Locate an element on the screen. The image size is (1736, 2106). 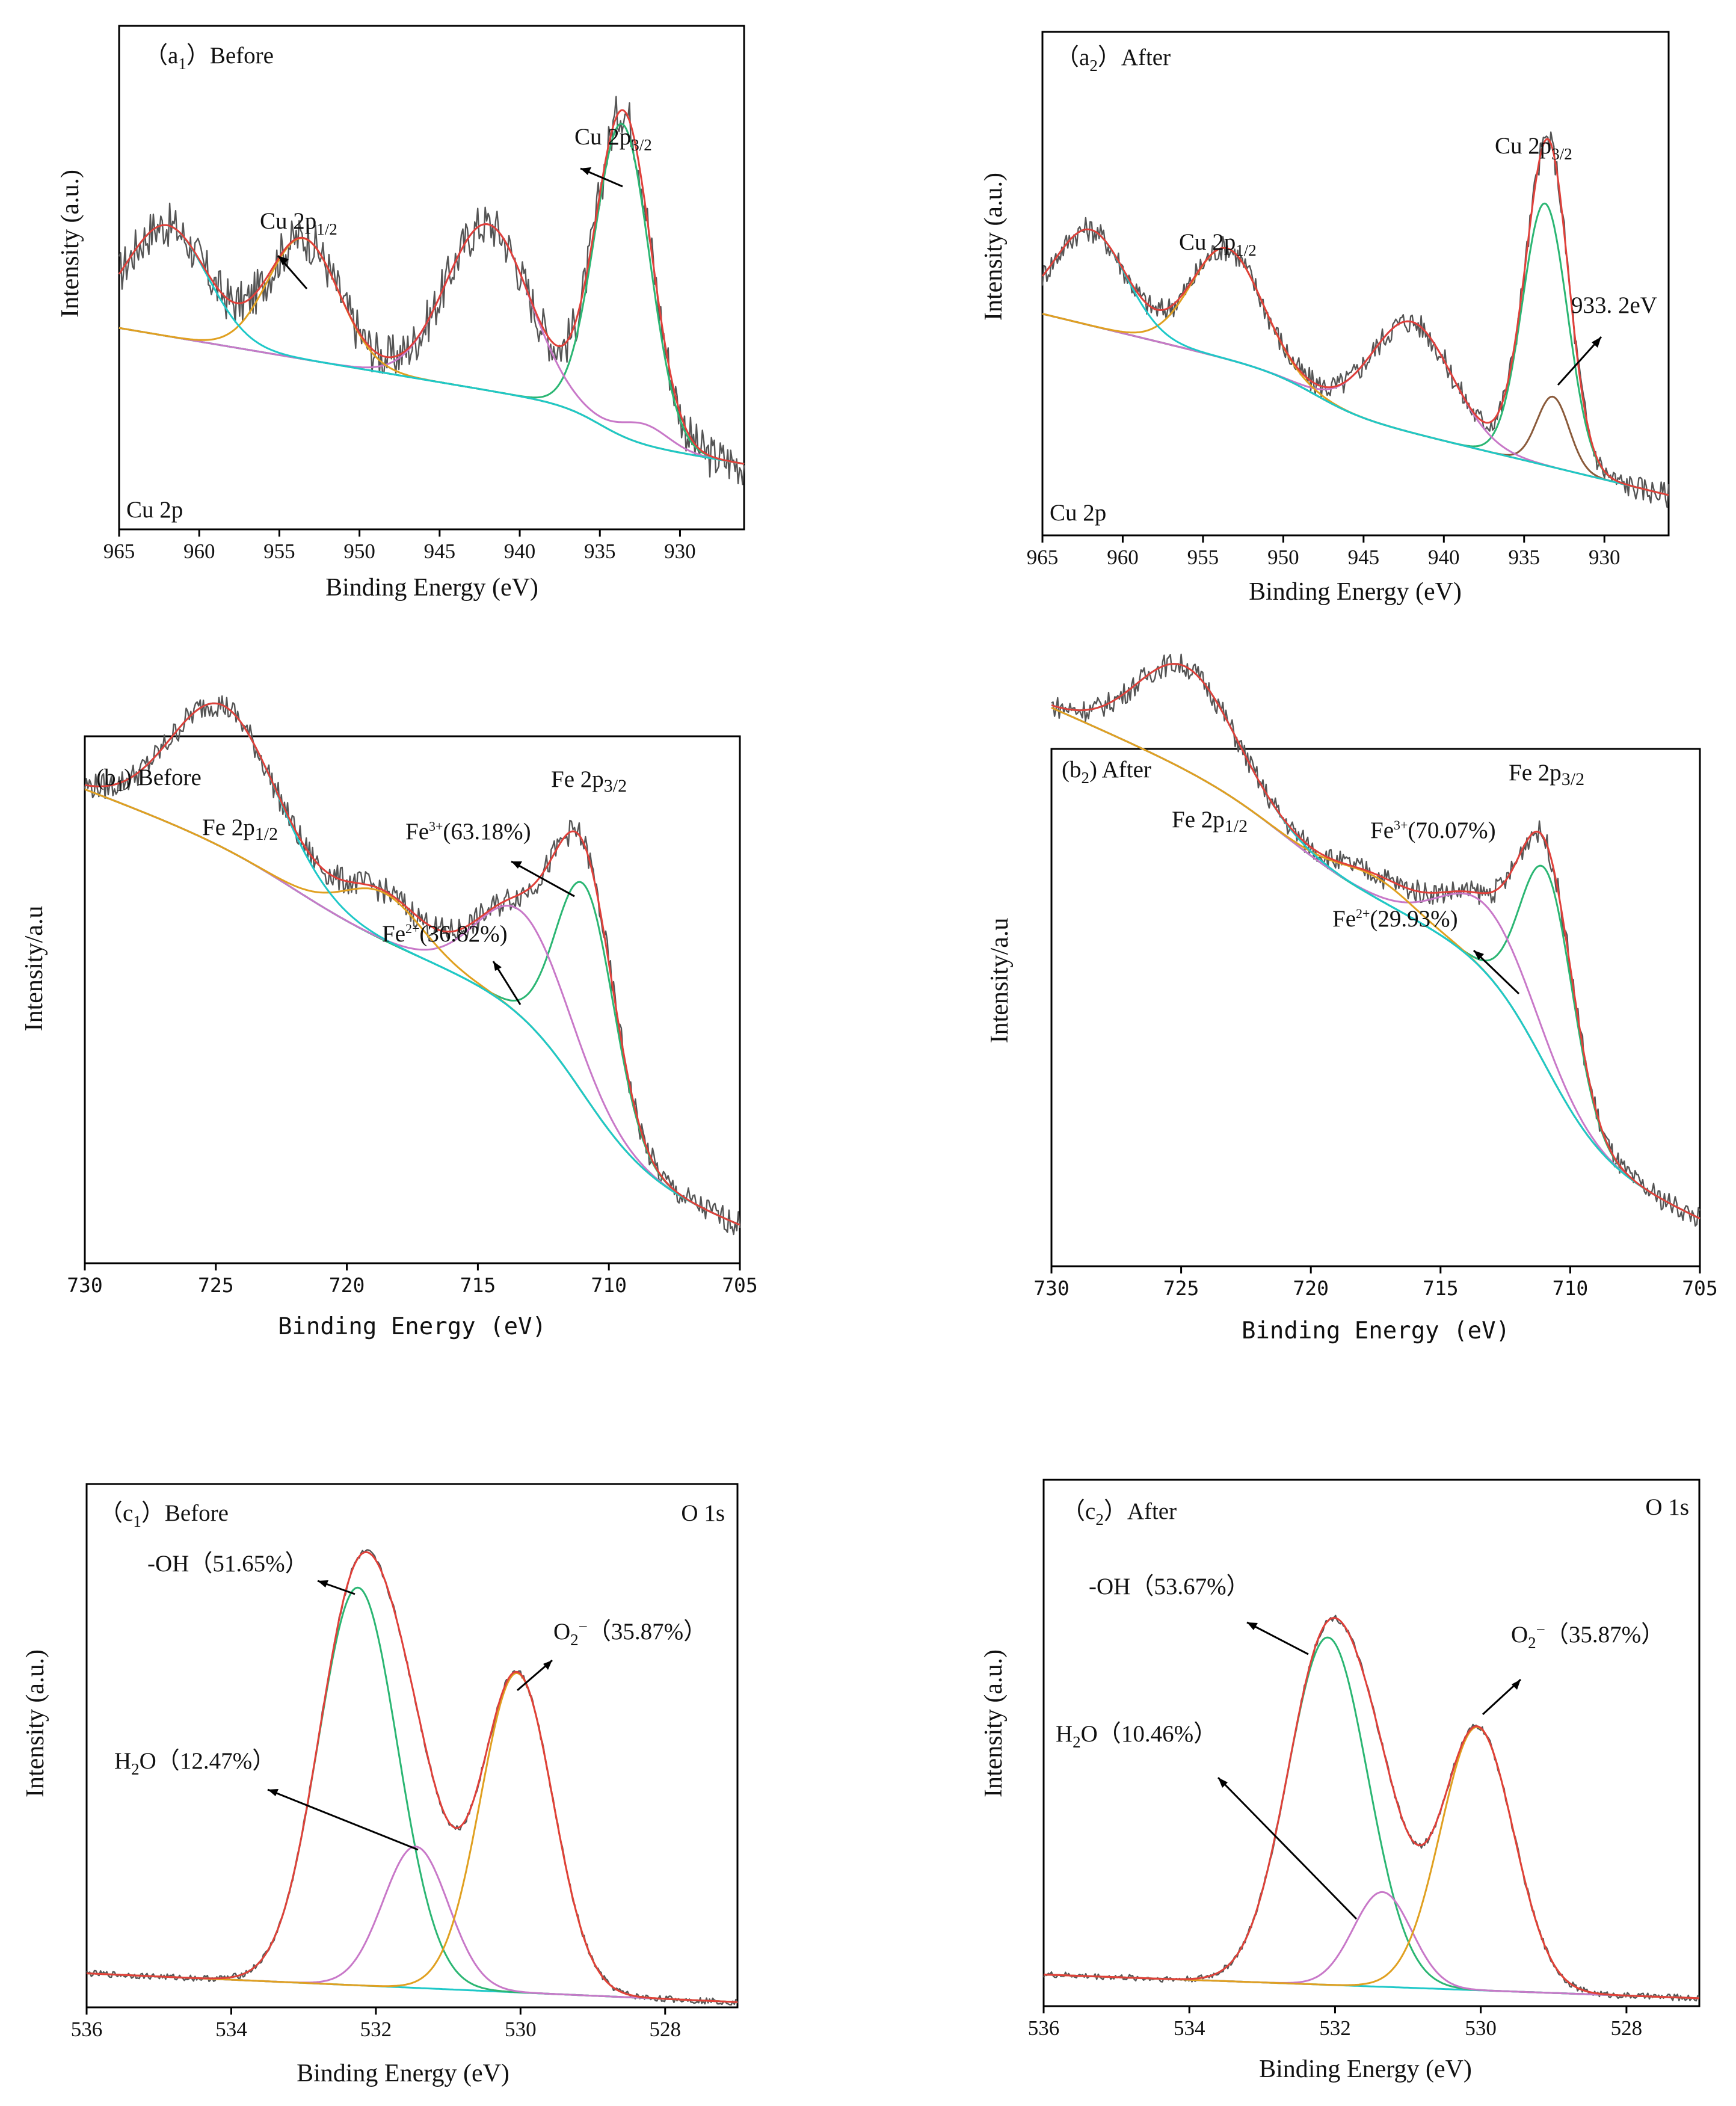
x-tick-label: 960 is located at coordinates (199, 551).